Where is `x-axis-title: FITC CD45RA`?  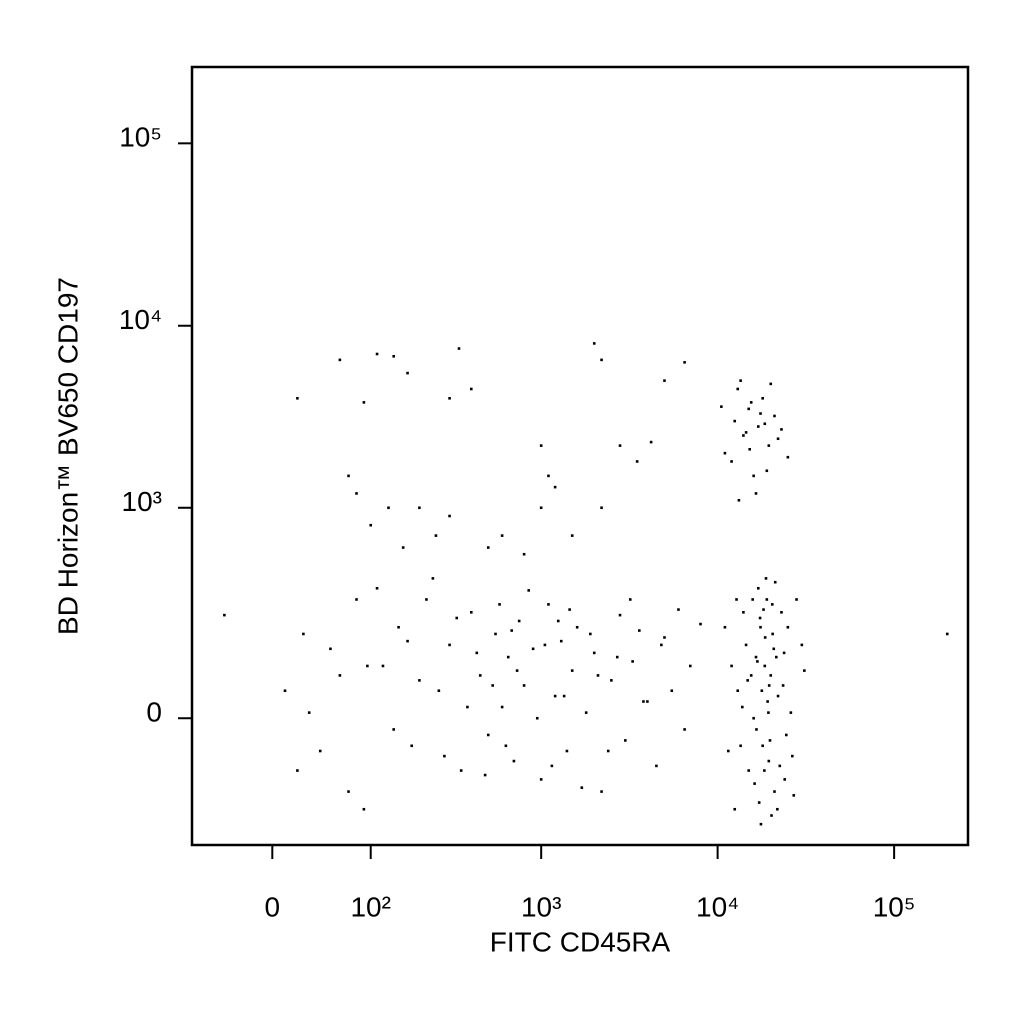
x-axis-title: FITC CD45RA is located at coordinates (580, 941).